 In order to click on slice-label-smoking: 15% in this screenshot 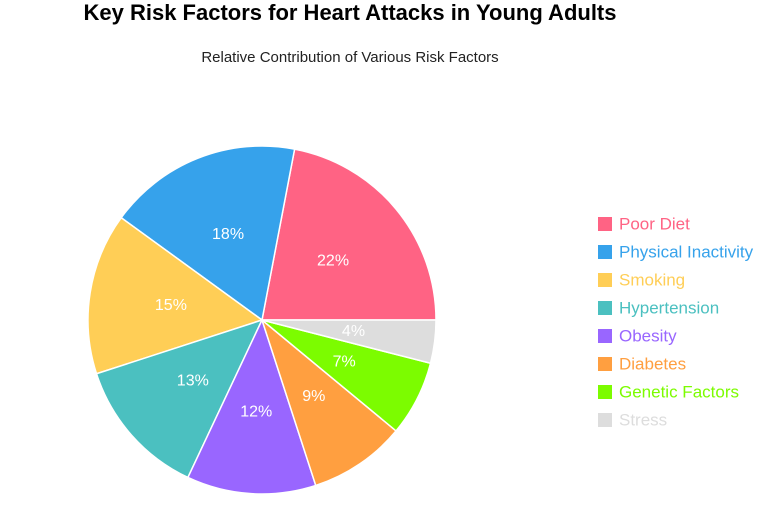, I will do `click(171, 305)`.